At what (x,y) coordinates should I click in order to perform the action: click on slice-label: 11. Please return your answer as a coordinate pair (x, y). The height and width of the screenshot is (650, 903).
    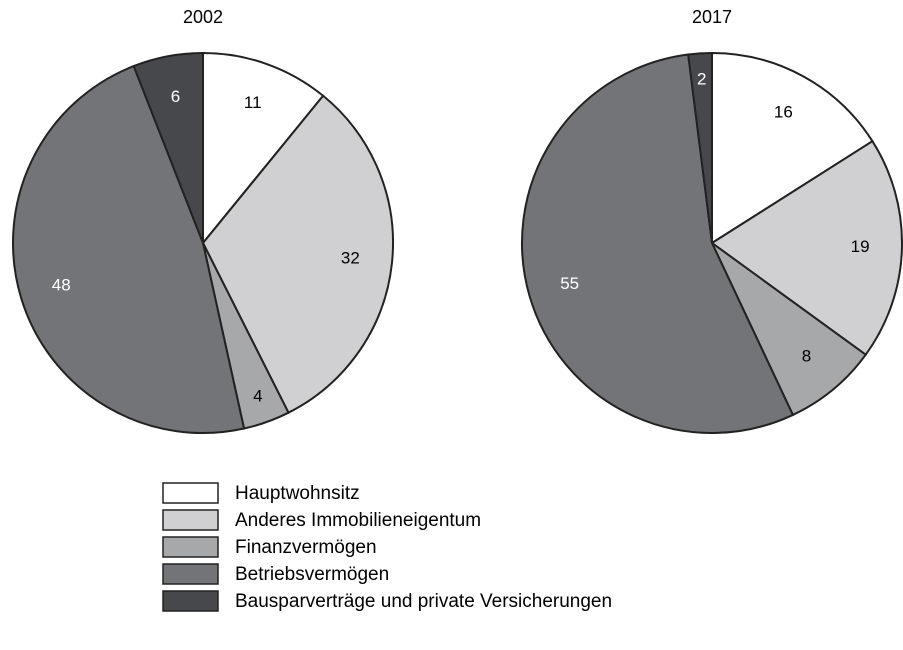
    Looking at the image, I should click on (253, 102).